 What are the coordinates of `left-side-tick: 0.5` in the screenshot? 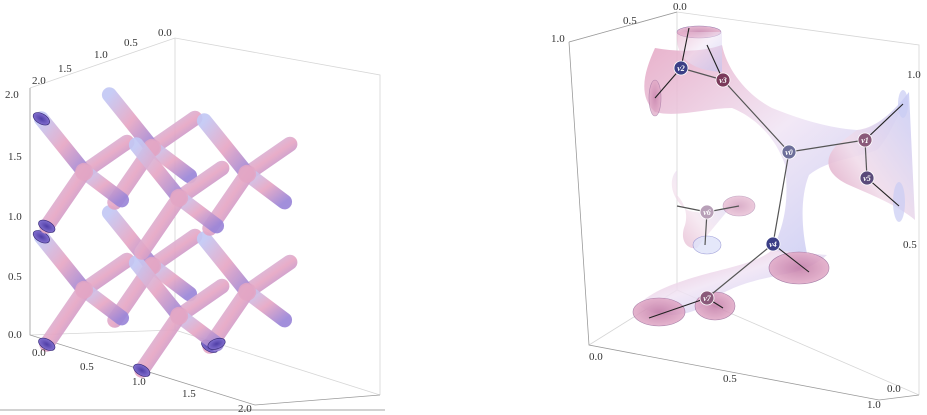 It's located at (15, 277).